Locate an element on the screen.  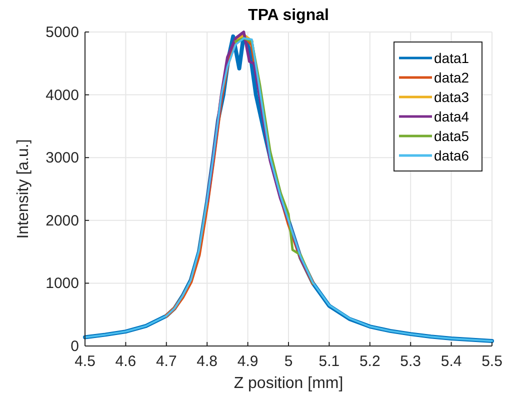
y-tick-label: 4000 is located at coordinates (62, 95).